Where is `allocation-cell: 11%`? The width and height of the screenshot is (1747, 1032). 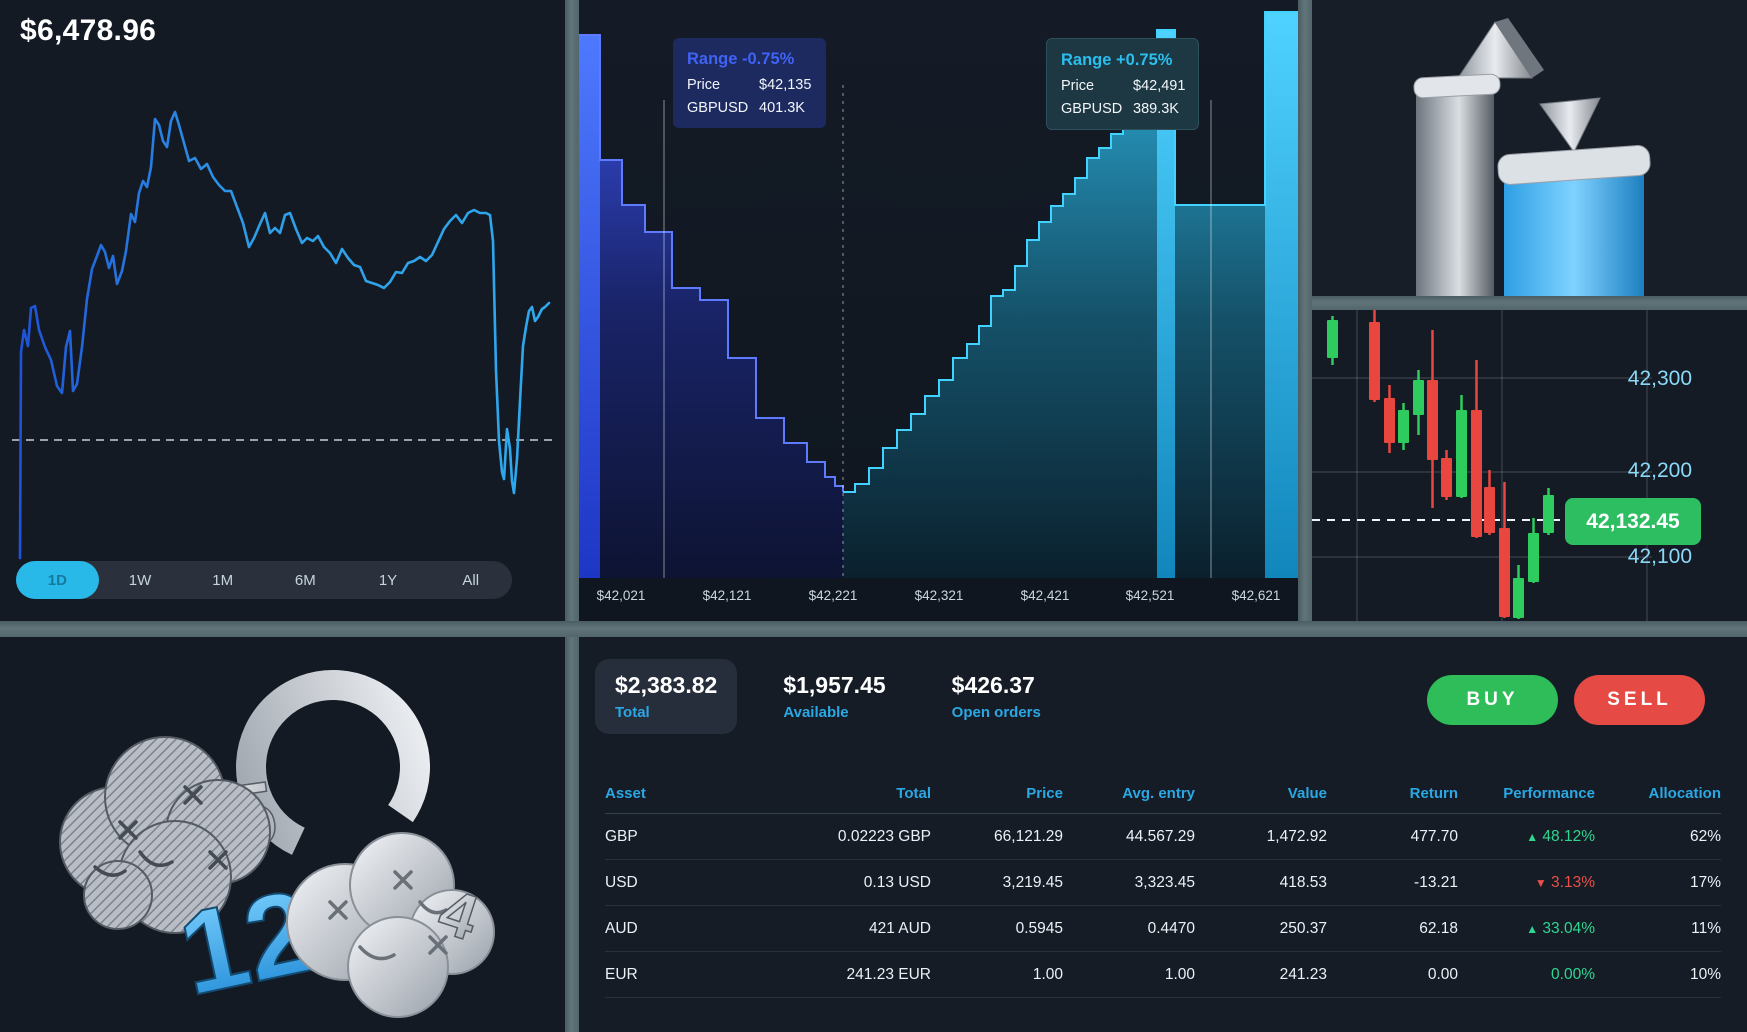
allocation-cell: 11% is located at coordinates (1706, 928).